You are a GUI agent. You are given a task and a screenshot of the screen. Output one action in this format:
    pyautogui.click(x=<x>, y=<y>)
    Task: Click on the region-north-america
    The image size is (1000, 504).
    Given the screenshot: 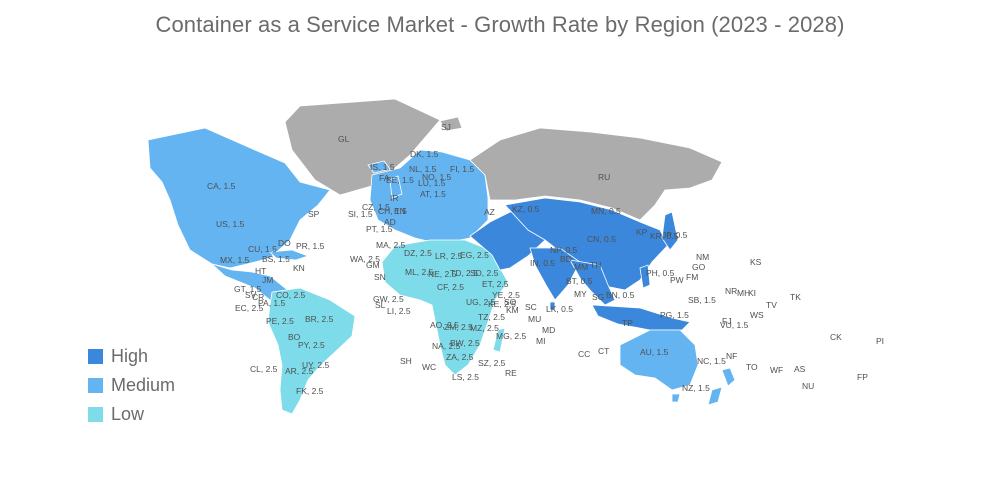 What is the action you would take?
    pyautogui.click(x=239, y=198)
    